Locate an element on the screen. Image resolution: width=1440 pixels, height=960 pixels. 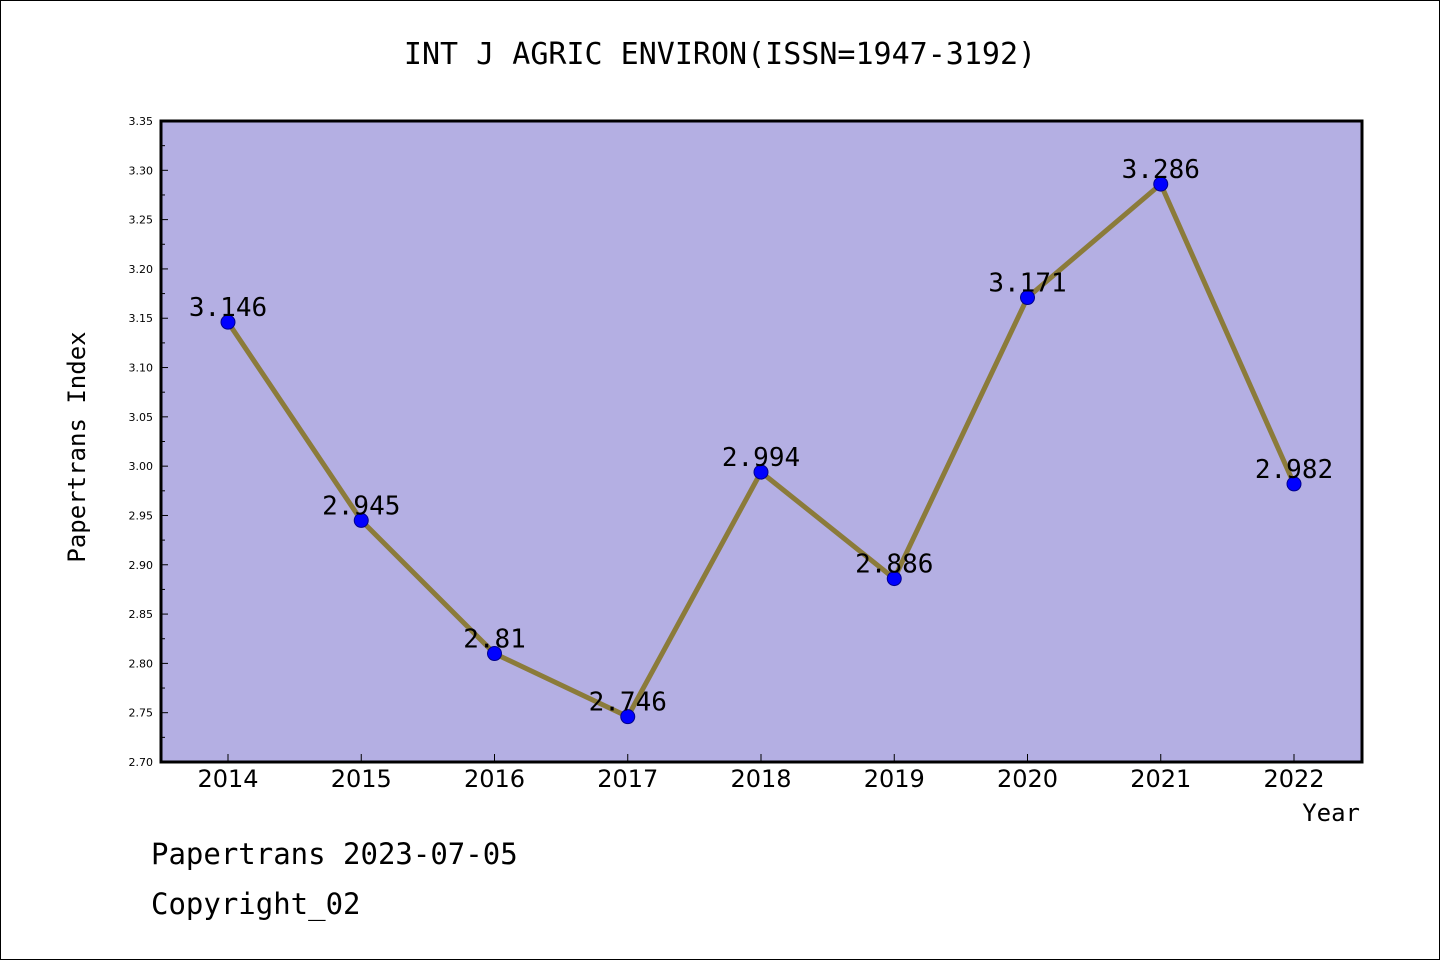
y-tick-label: 3.25 is located at coordinates (141, 220).